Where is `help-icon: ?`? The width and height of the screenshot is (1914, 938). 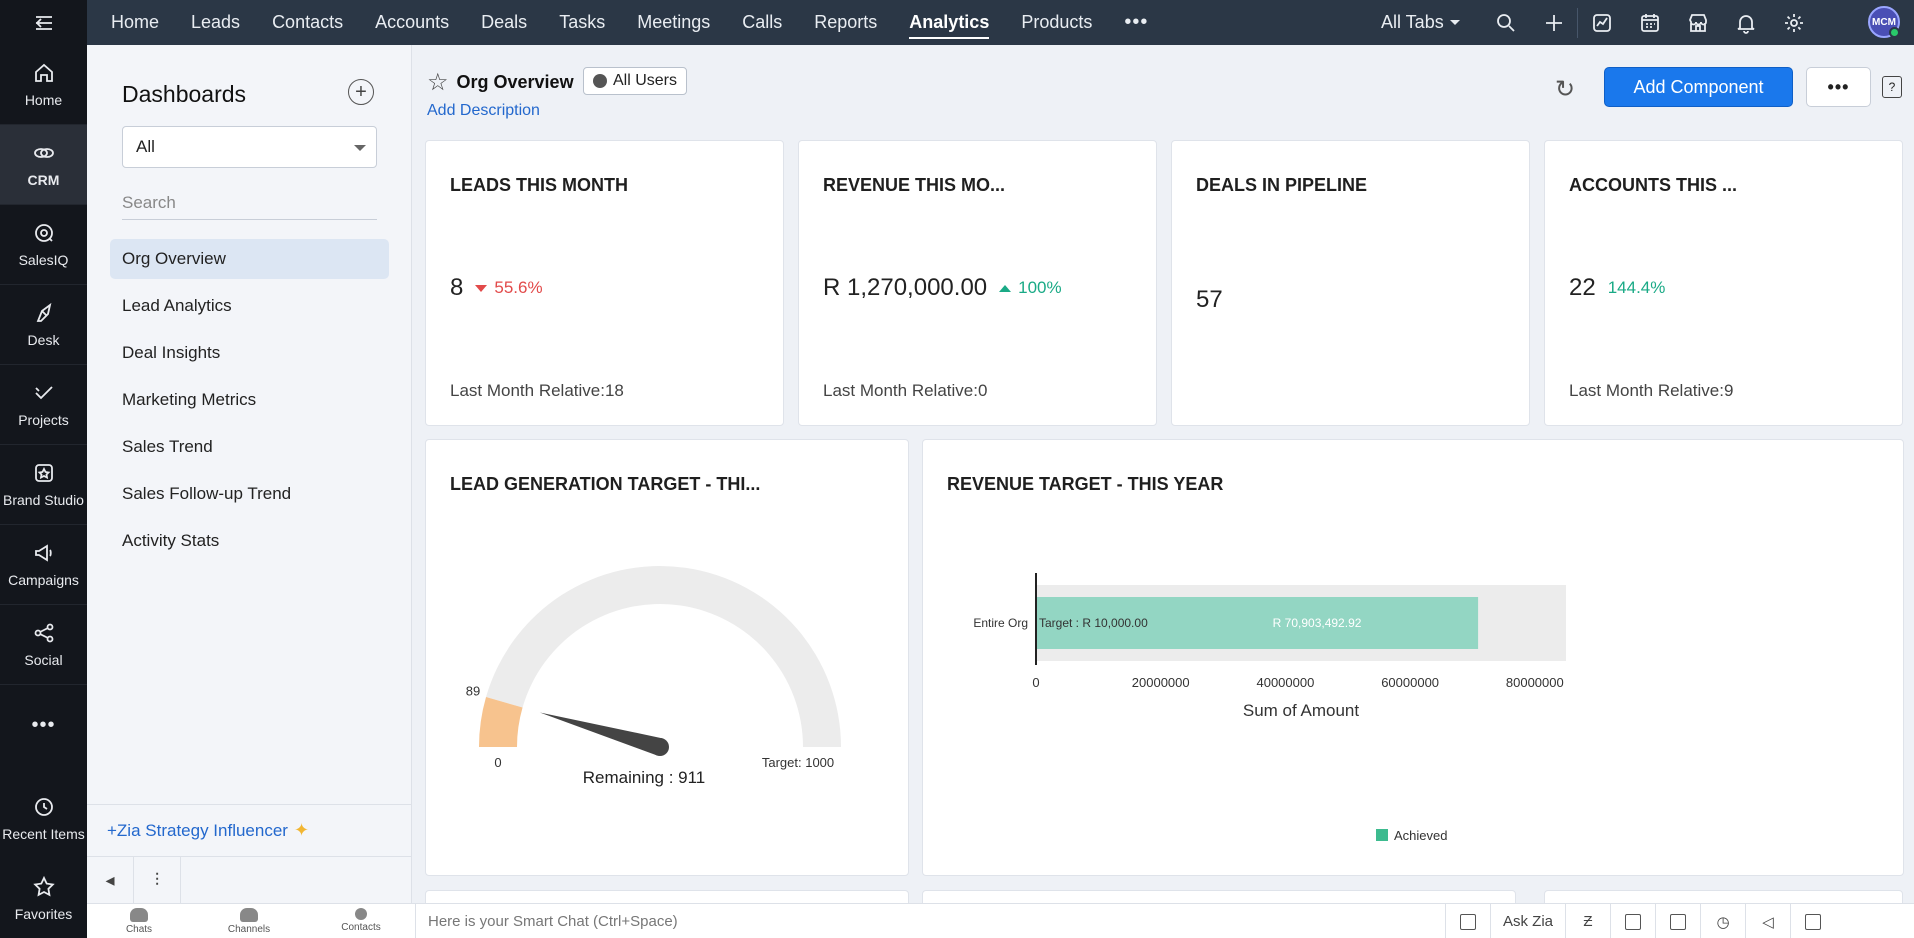
help-icon: ? is located at coordinates (1892, 87).